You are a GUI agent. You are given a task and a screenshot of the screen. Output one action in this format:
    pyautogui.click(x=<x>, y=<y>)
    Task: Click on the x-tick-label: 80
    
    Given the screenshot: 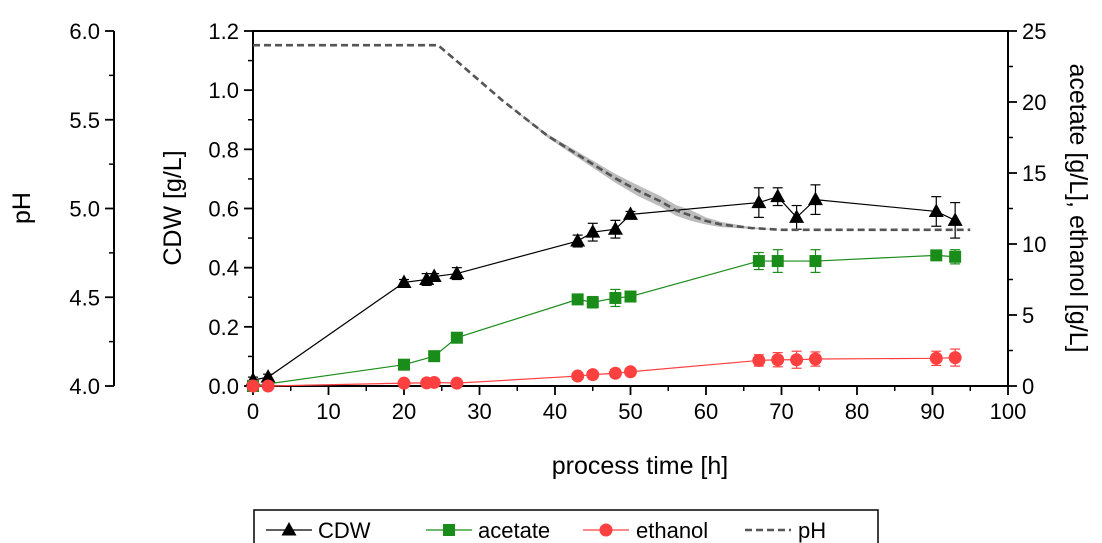 What is the action you would take?
    pyautogui.click(x=857, y=411)
    